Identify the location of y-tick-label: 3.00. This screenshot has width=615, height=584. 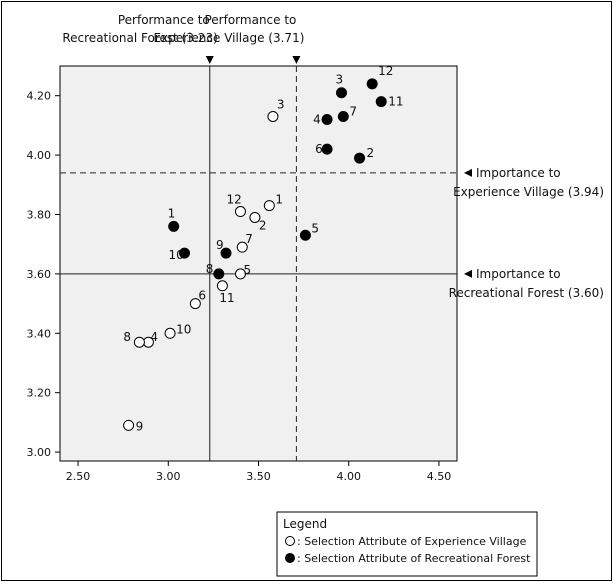
(39, 452).